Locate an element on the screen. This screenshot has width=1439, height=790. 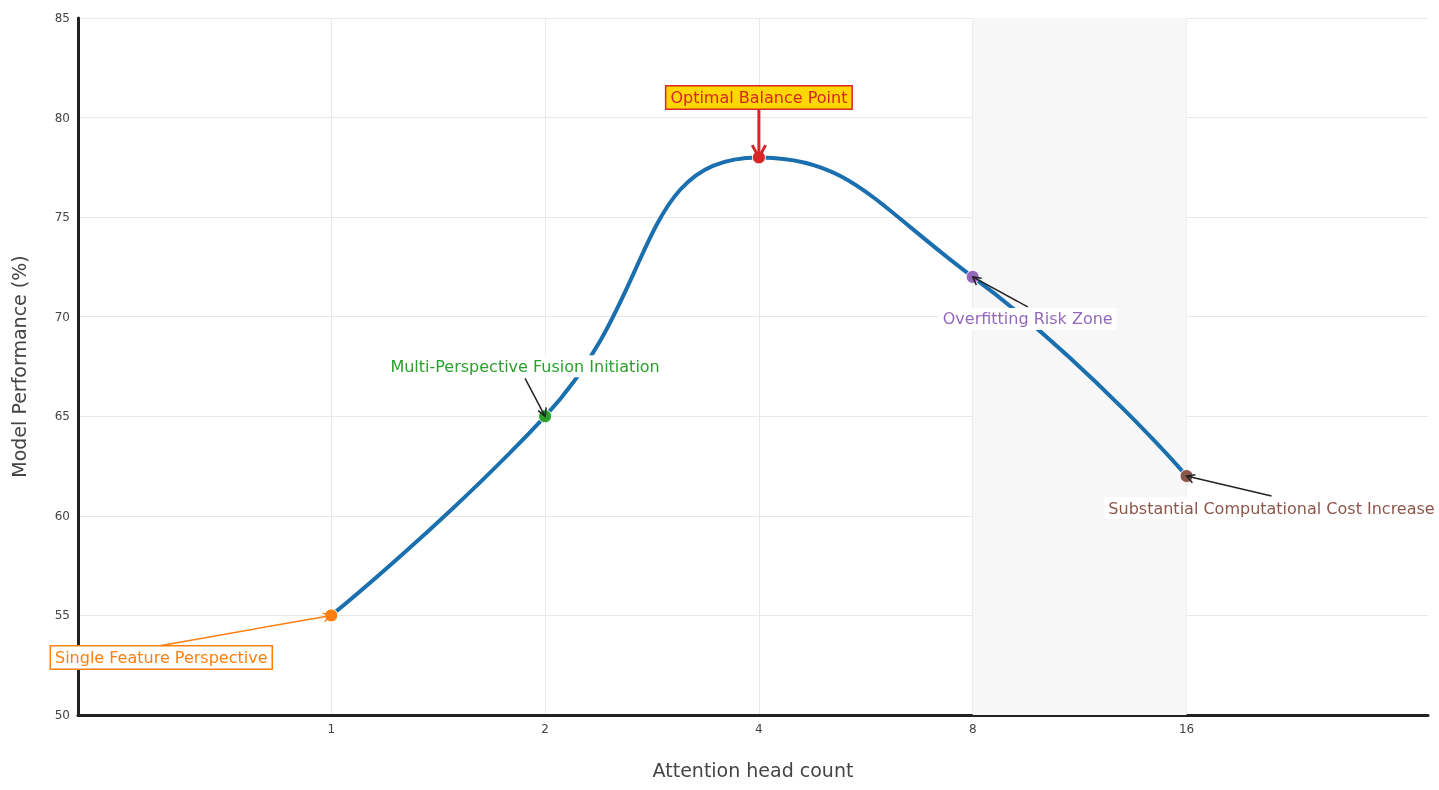
y-tick-label: 55 is located at coordinates (62, 615).